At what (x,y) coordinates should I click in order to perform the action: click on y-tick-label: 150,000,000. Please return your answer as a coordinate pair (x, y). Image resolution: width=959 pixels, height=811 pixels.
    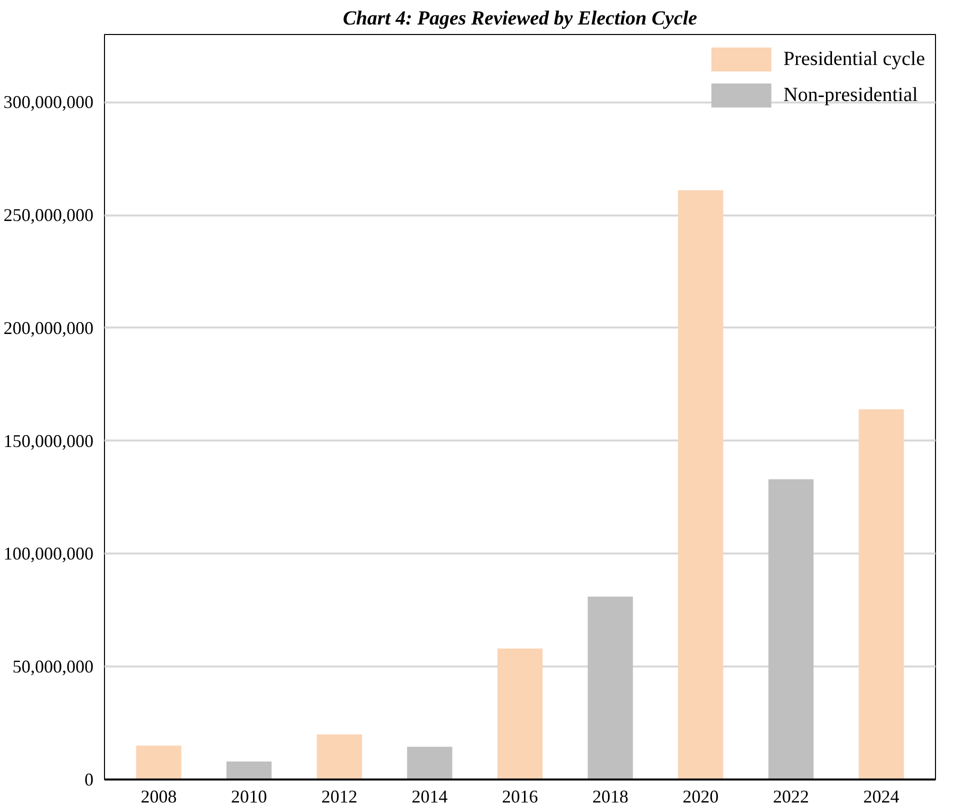
    Looking at the image, I should click on (49, 440).